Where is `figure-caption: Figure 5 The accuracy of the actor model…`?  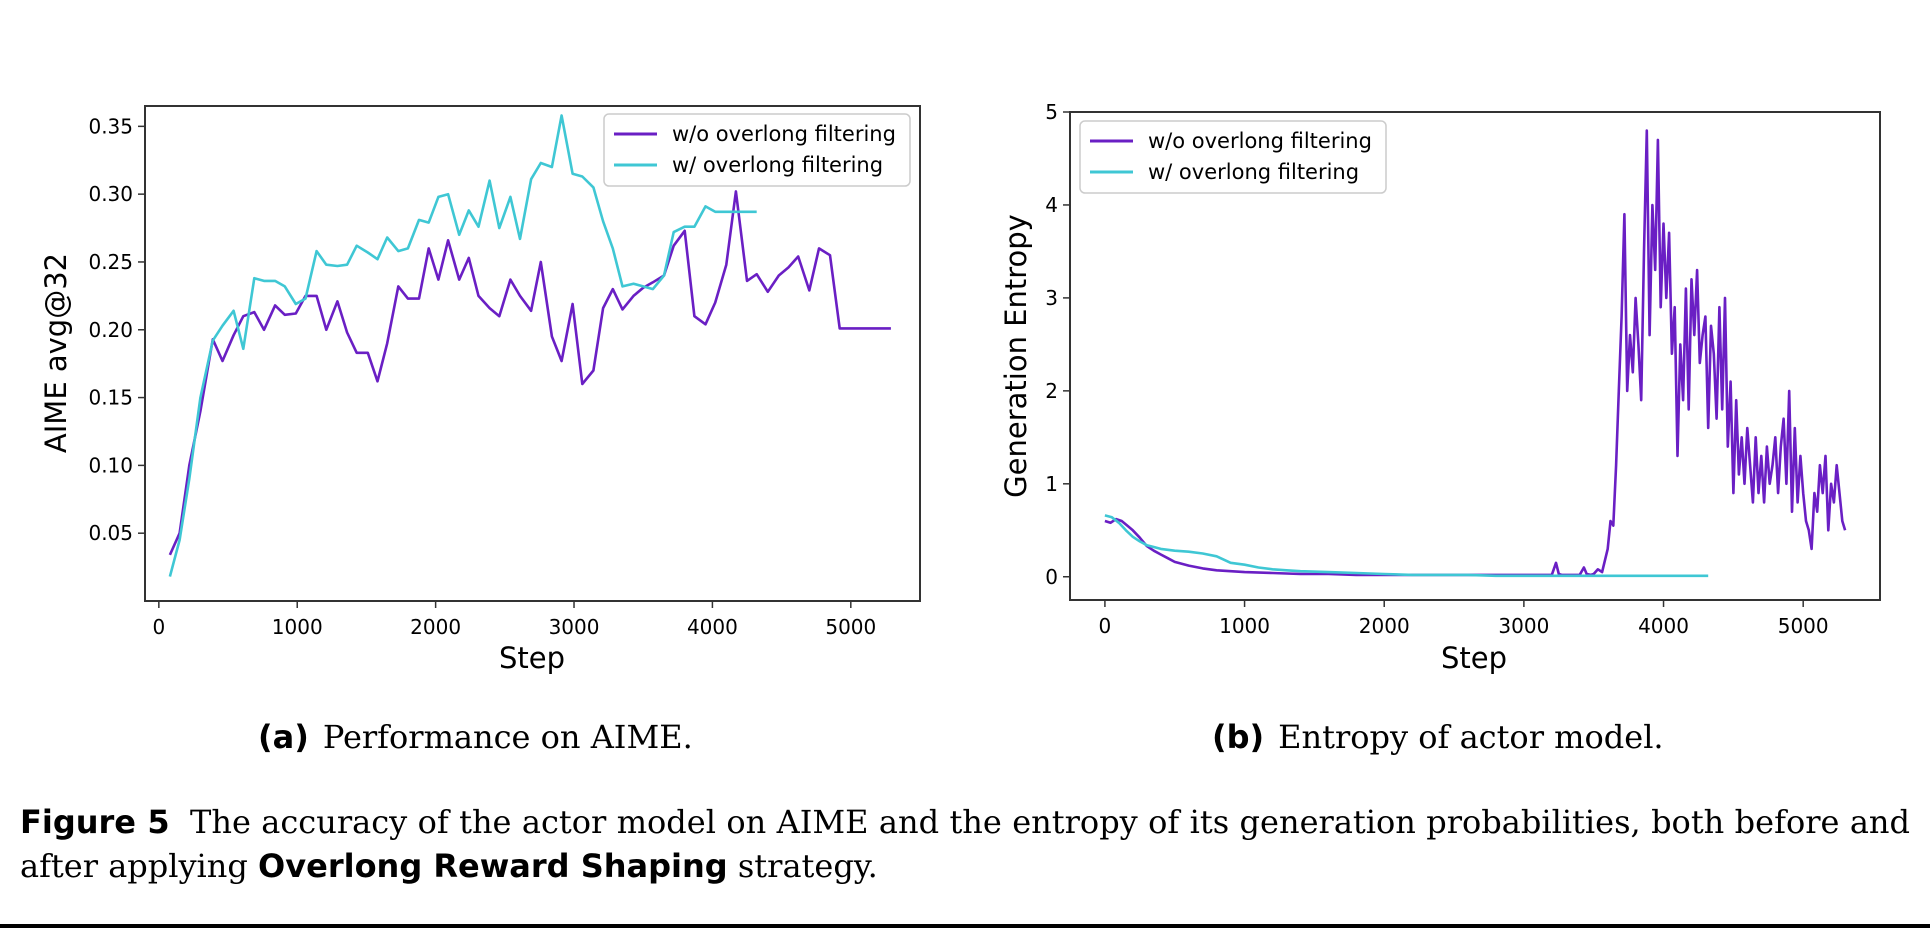 figure-caption: Figure 5 The accuracy of the actor model… is located at coordinates (965, 844).